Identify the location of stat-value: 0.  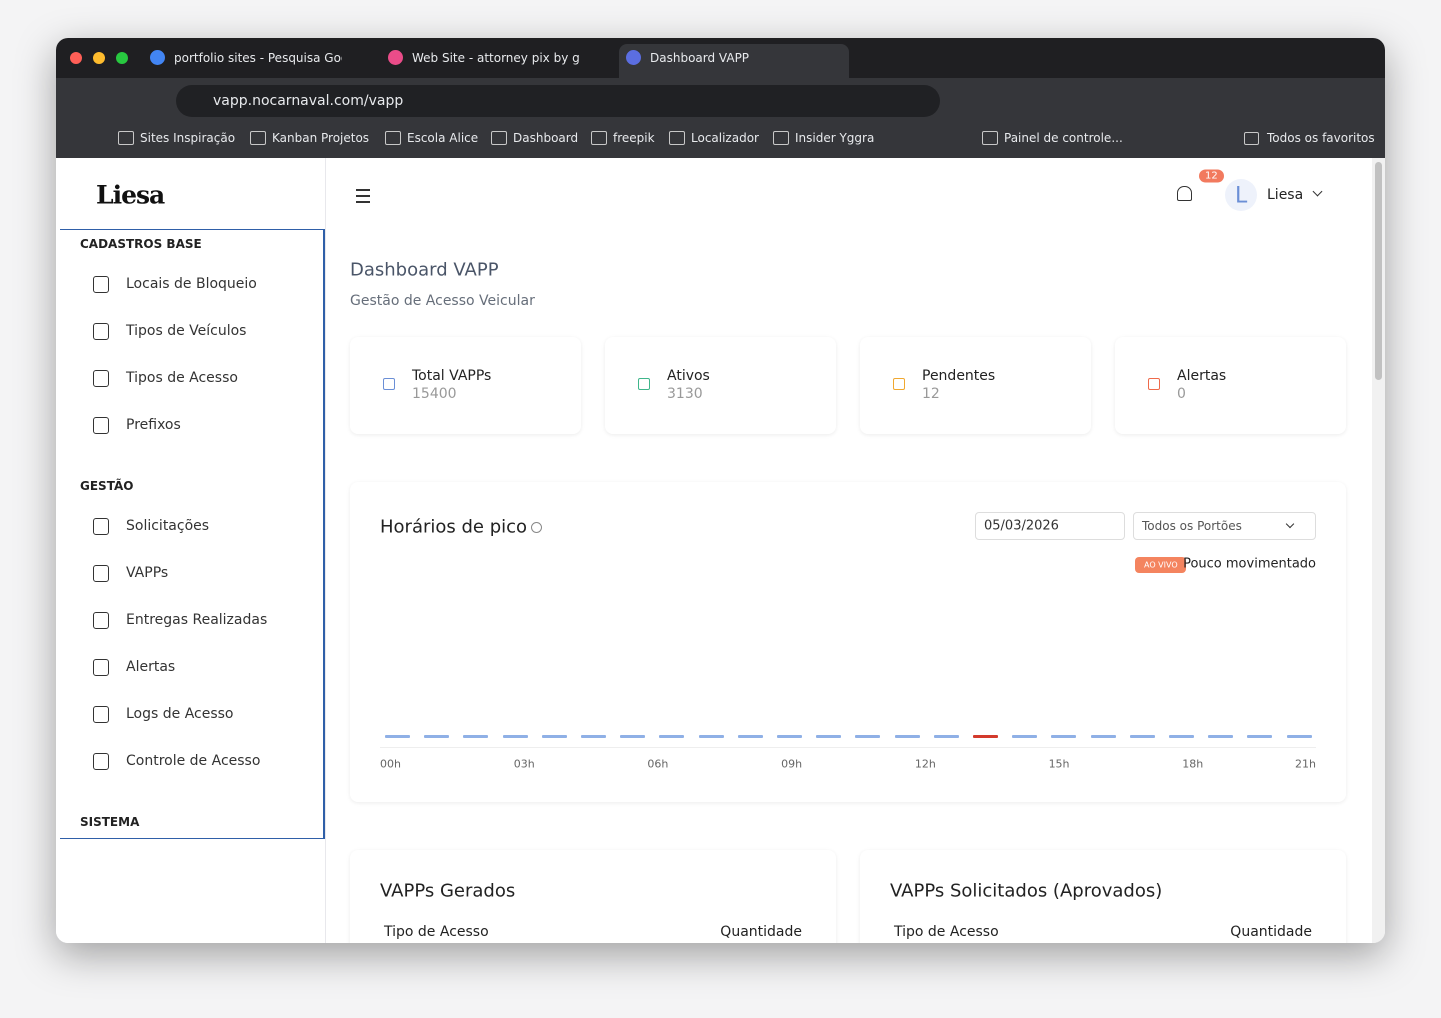
(1181, 394).